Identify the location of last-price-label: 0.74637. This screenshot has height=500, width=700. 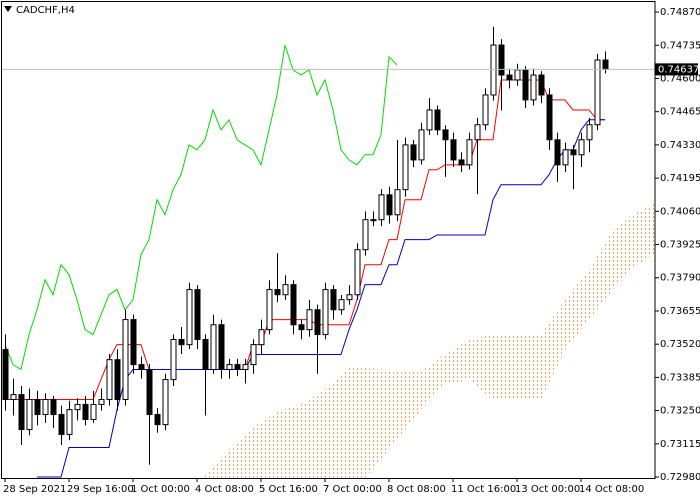
(678, 69).